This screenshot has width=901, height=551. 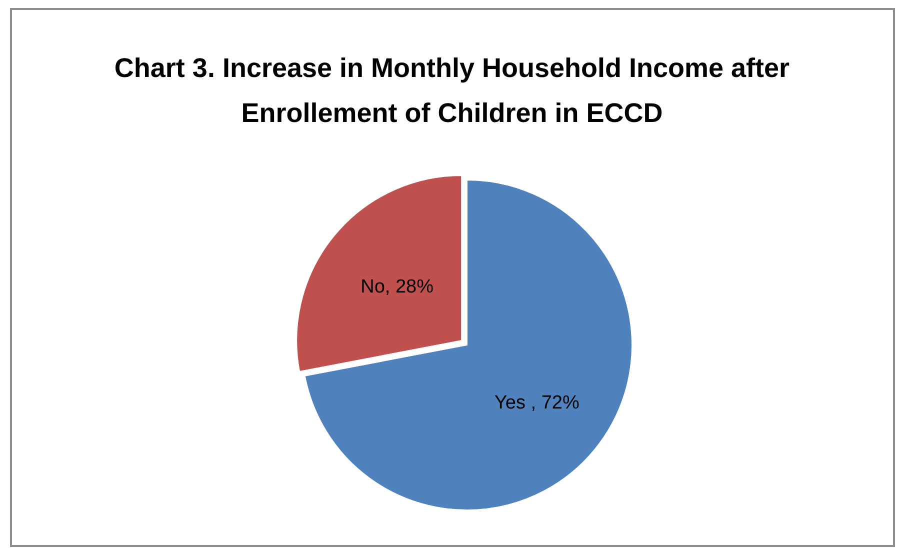 I want to click on chart-title: Chart 3. Increase in Monthly Household Income after Enrollement of Children in ECCD, so click(x=452, y=91).